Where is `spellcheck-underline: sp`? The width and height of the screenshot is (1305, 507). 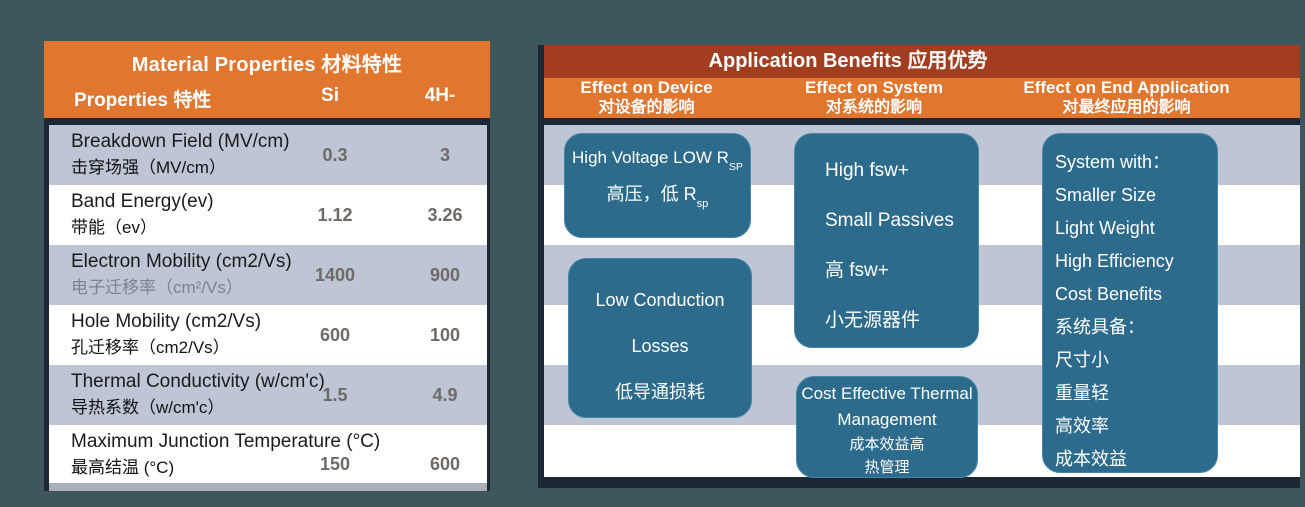 spellcheck-underline: sp is located at coordinates (703, 197).